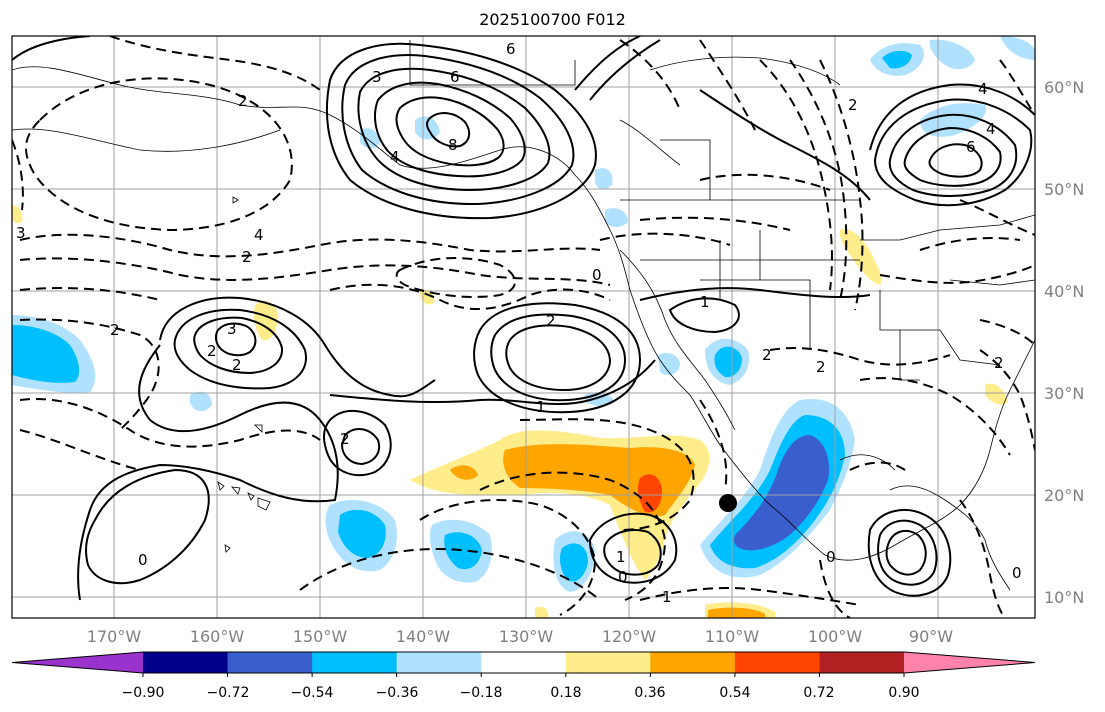 The image size is (1105, 712). What do you see at coordinates (1064, 189) in the screenshot?
I see `latitude-label: 50°N` at bounding box center [1064, 189].